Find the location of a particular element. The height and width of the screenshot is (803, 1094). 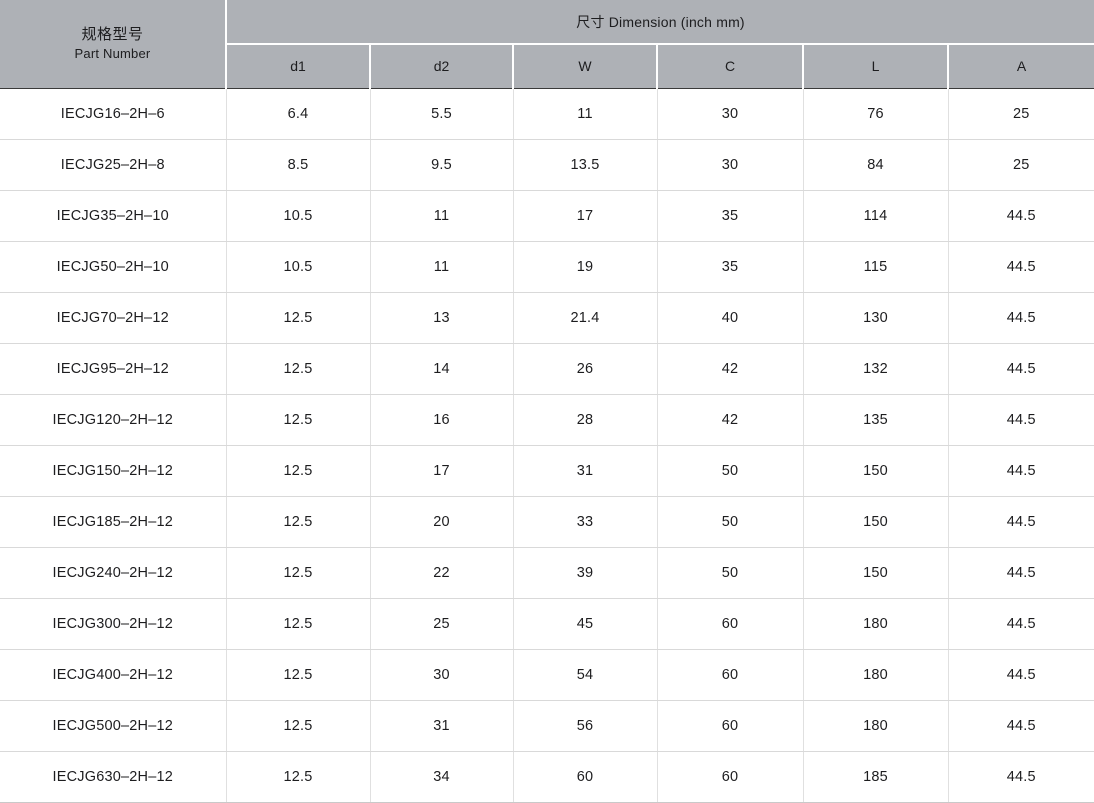

header-row-columns: d1 d2 W C L A is located at coordinates (547, 66).